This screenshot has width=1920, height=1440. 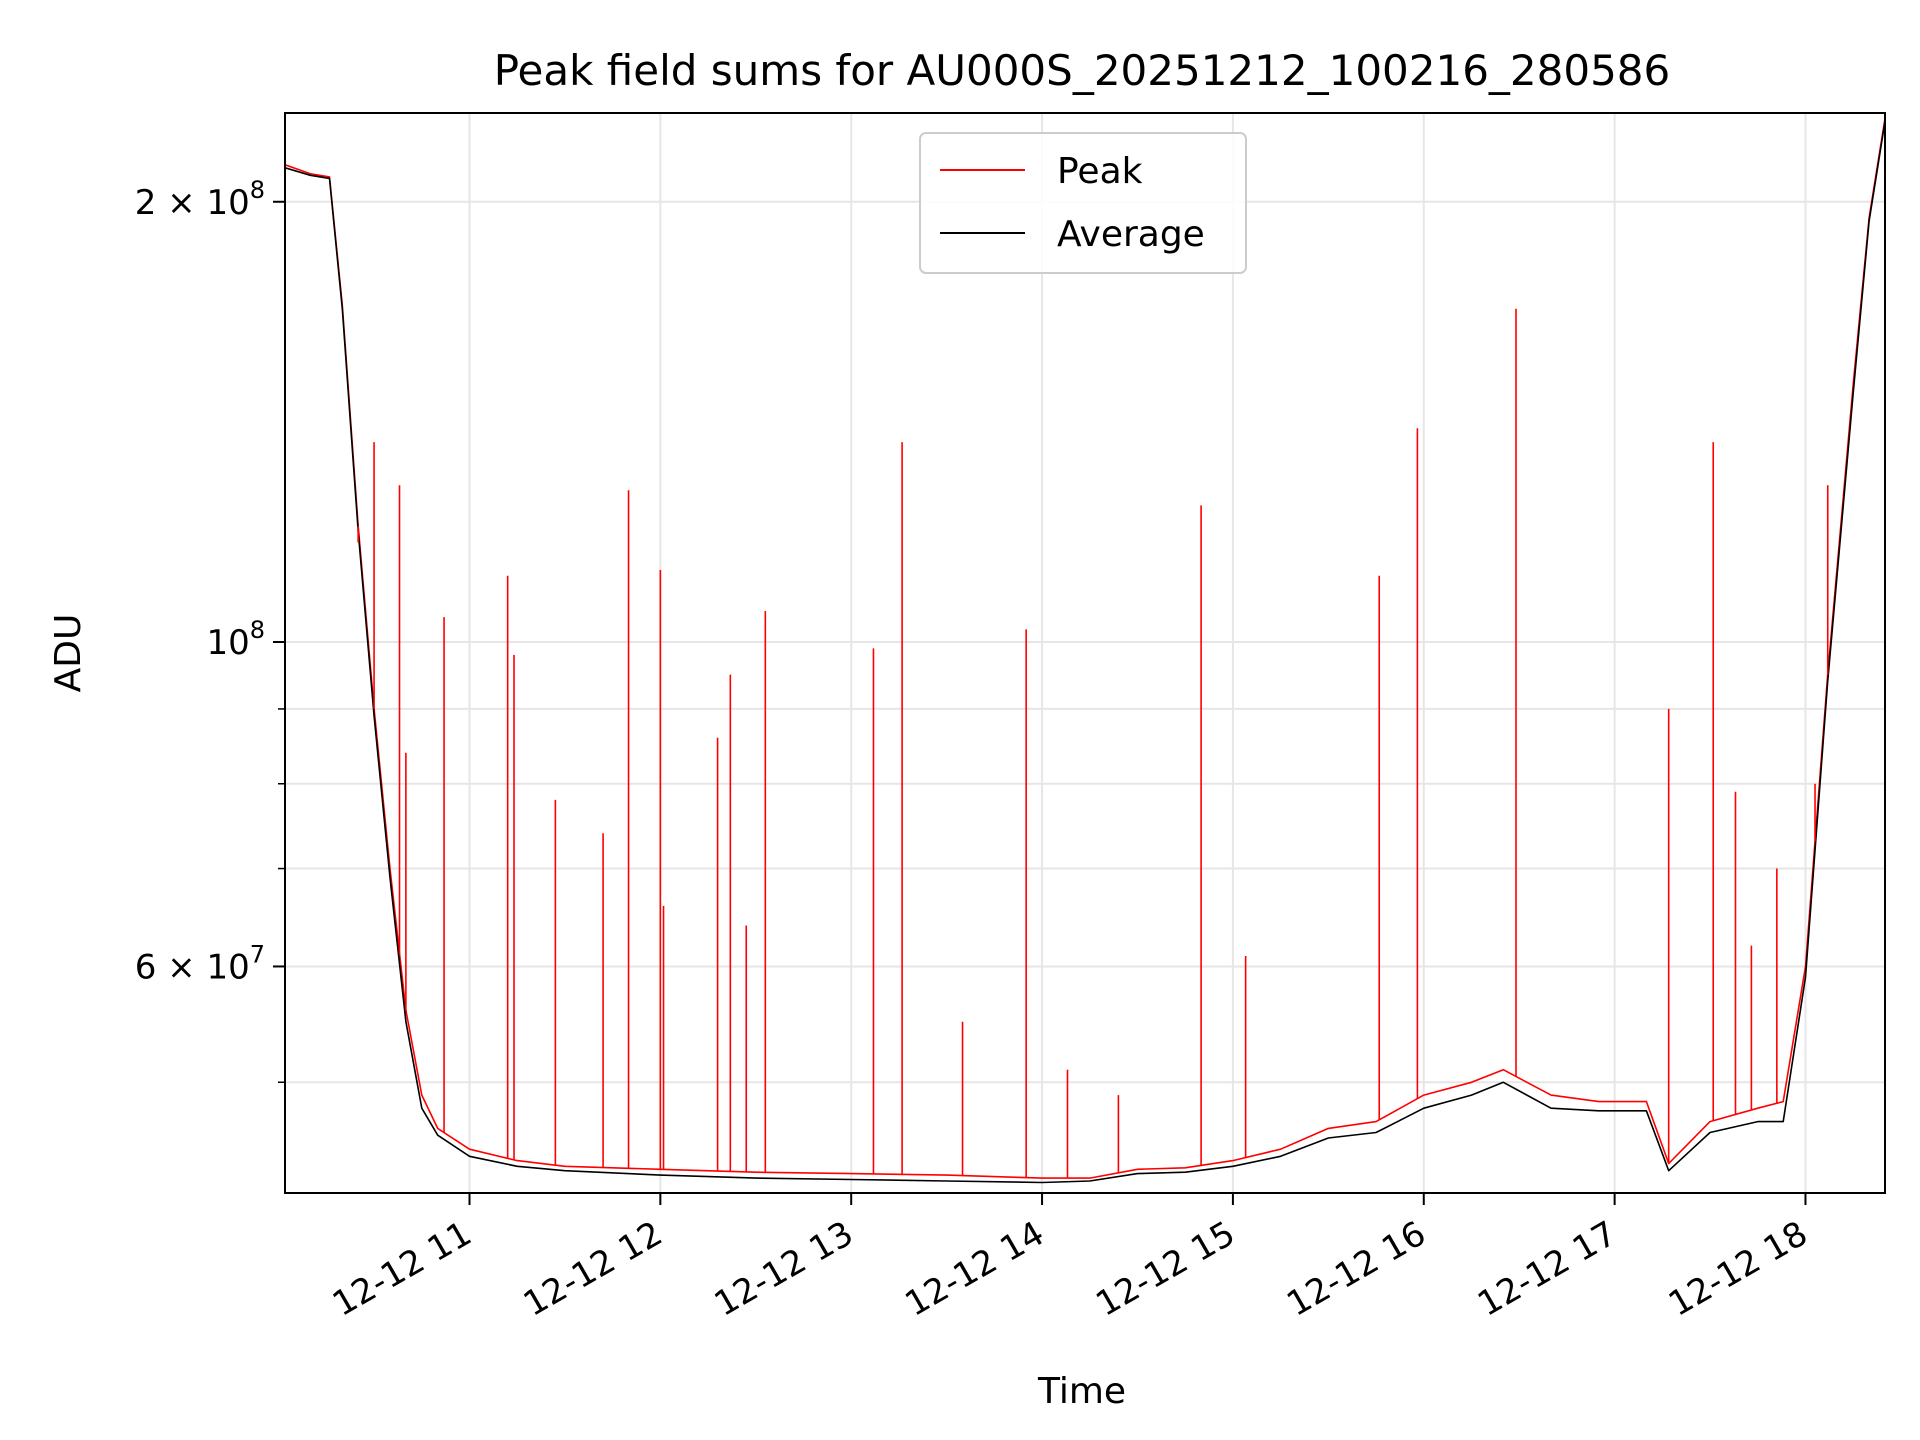 What do you see at coordinates (1100, 171) in the screenshot?
I see `legend-label-peak: Peak` at bounding box center [1100, 171].